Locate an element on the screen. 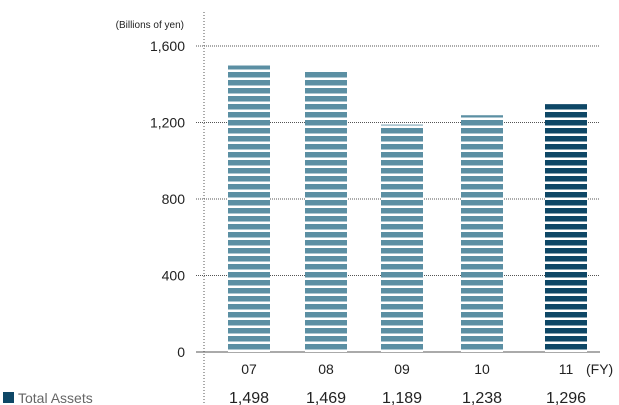 The width and height of the screenshot is (619, 405). y-axis: 0 400 800 1,200 1,600 is located at coordinates (177, 207).